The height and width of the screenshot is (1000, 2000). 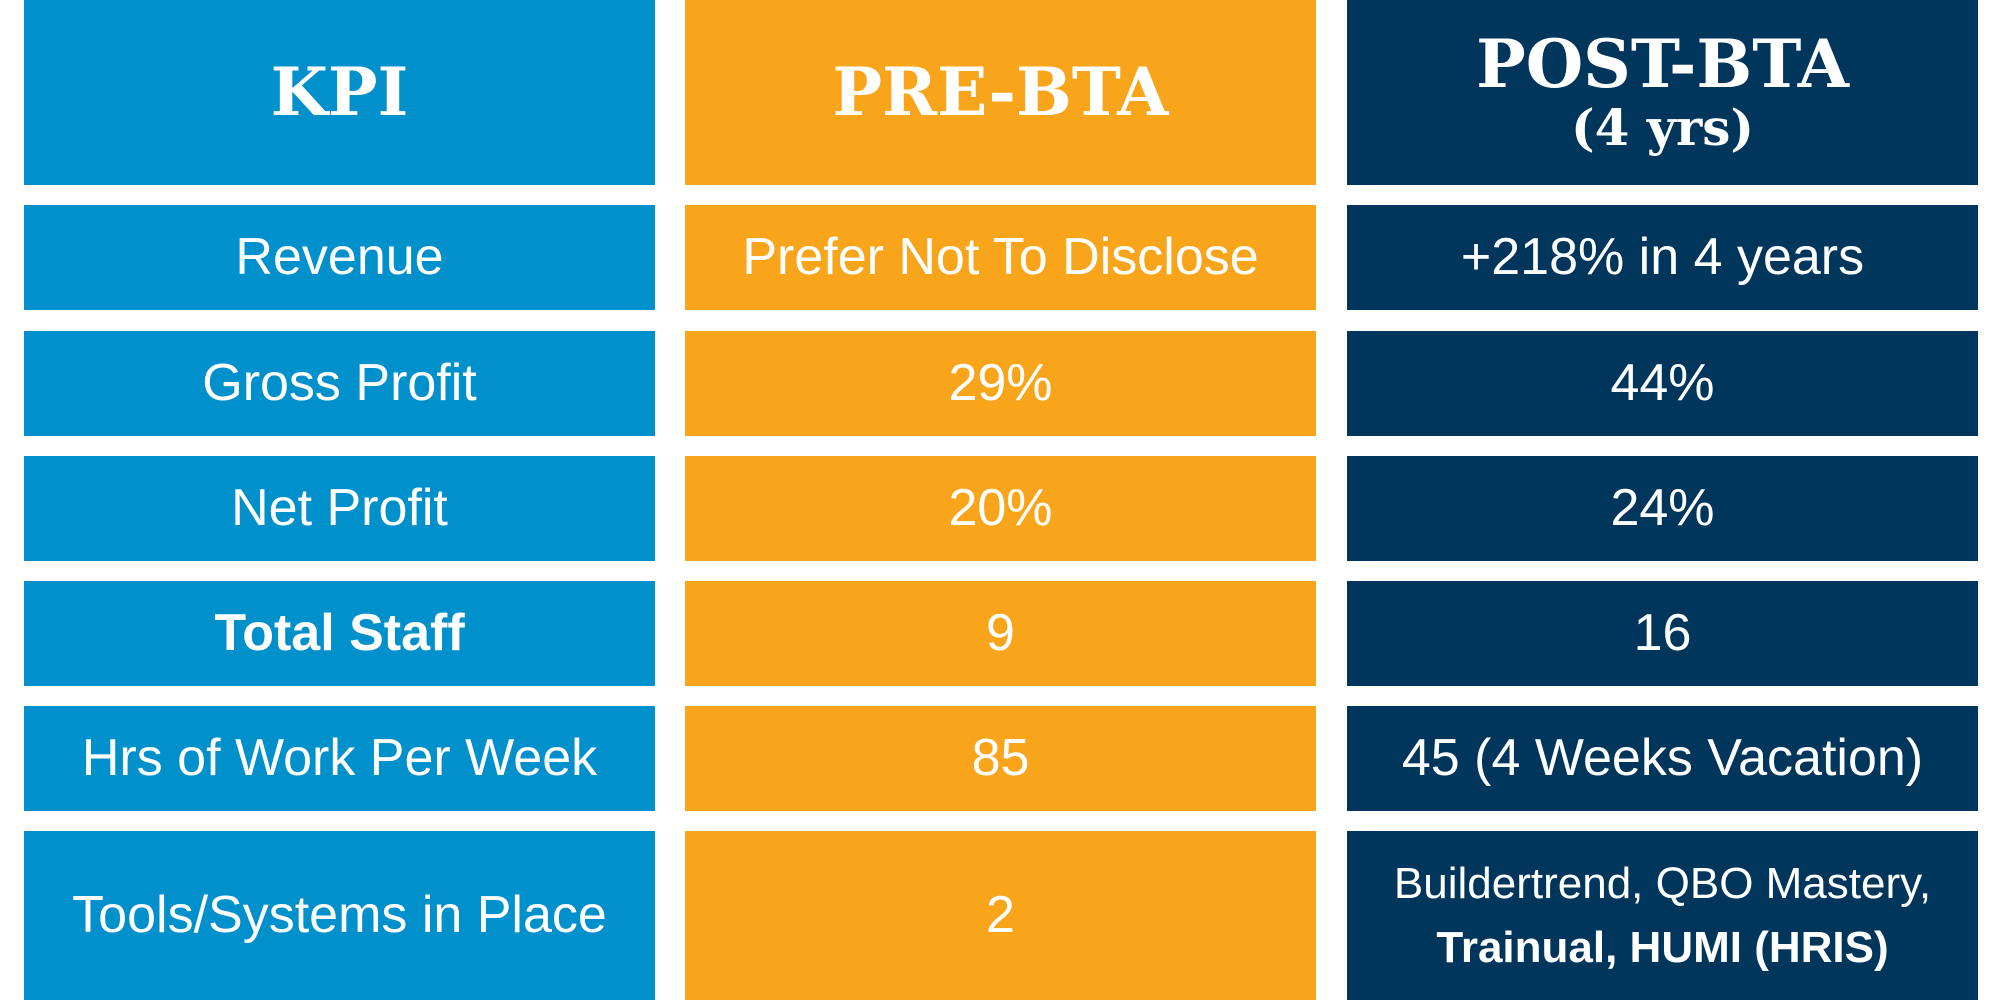 I want to click on table-cell-kpi: Hrs of Work Per Week, so click(x=339, y=758).